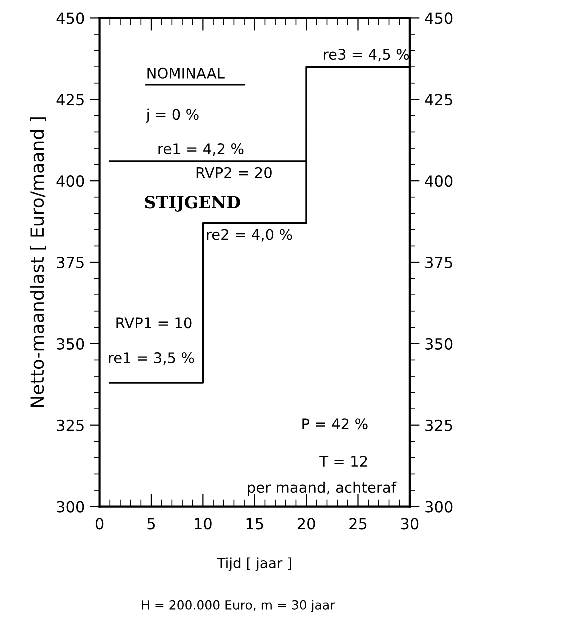 The height and width of the screenshot is (628, 567). Describe the element at coordinates (307, 524) in the screenshot. I see `x-tick-label: 20` at that location.